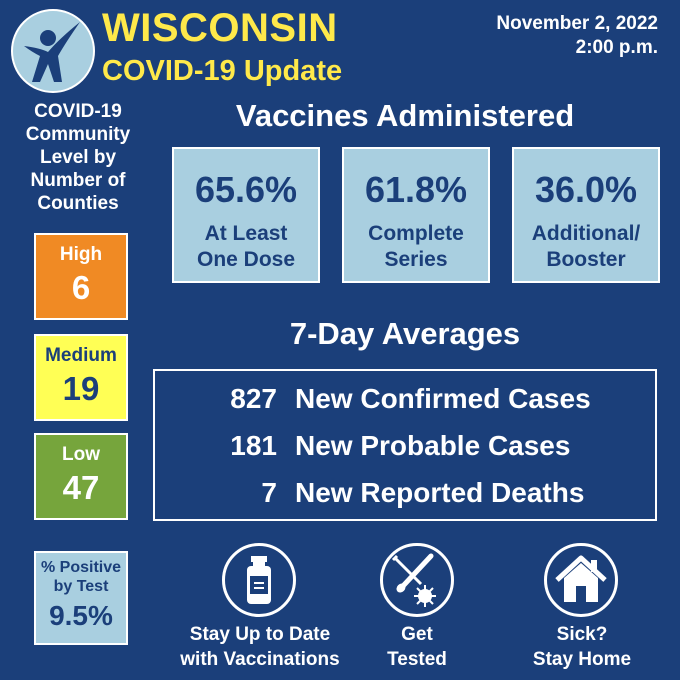 Image resolution: width=680 pixels, height=680 pixels. I want to click on average-label: New Confirmed Cases, so click(443, 398).